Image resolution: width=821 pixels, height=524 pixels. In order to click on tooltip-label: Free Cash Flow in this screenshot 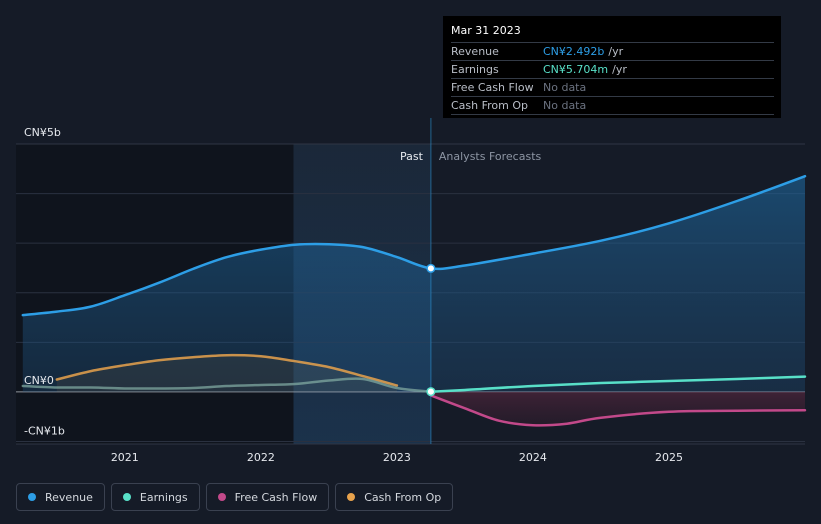, I will do `click(492, 87)`.